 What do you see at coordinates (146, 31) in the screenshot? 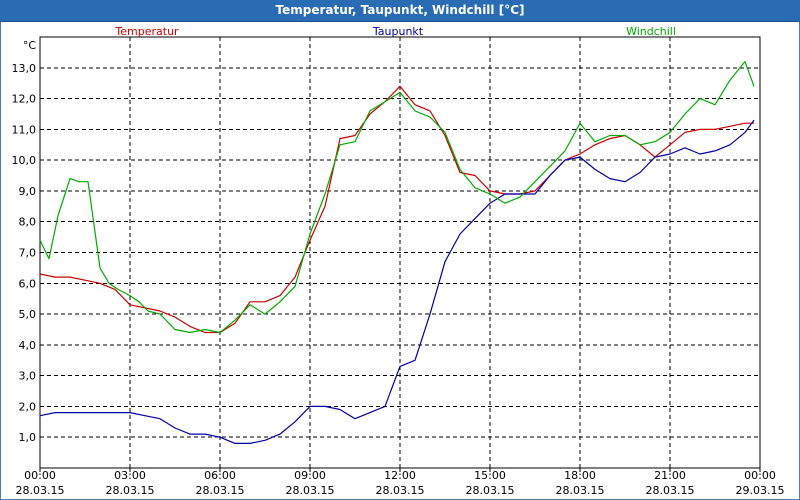
I see `legend-entry-temperatur: Temperatur` at bounding box center [146, 31].